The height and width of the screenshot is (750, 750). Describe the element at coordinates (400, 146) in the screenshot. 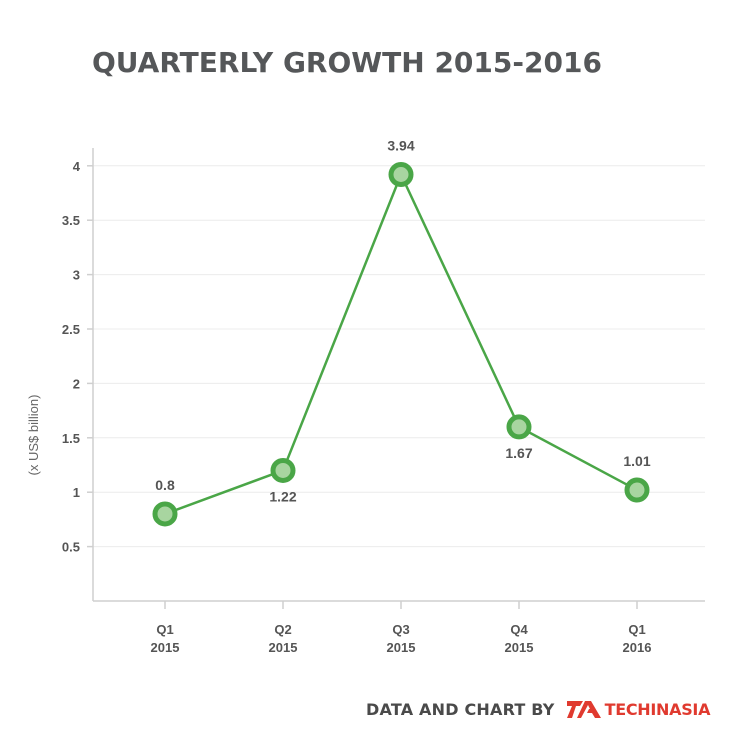

I see `data-label-2: 3.94` at that location.